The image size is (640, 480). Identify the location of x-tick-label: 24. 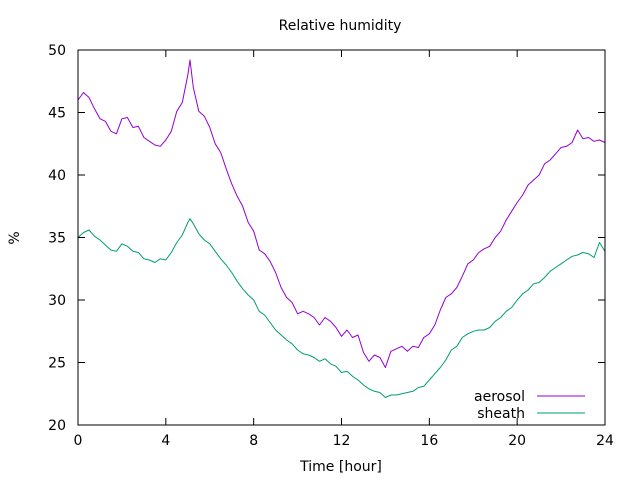
(605, 441).